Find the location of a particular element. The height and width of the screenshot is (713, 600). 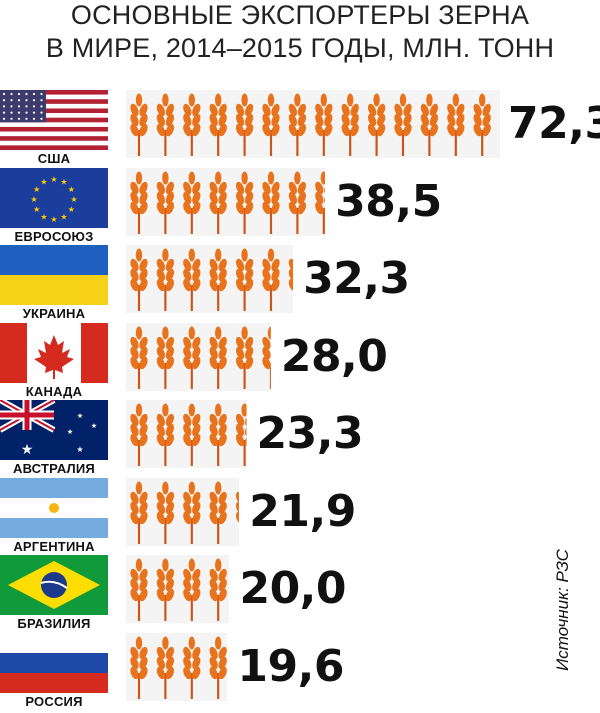

flag-brazil-icon is located at coordinates (54, 585).